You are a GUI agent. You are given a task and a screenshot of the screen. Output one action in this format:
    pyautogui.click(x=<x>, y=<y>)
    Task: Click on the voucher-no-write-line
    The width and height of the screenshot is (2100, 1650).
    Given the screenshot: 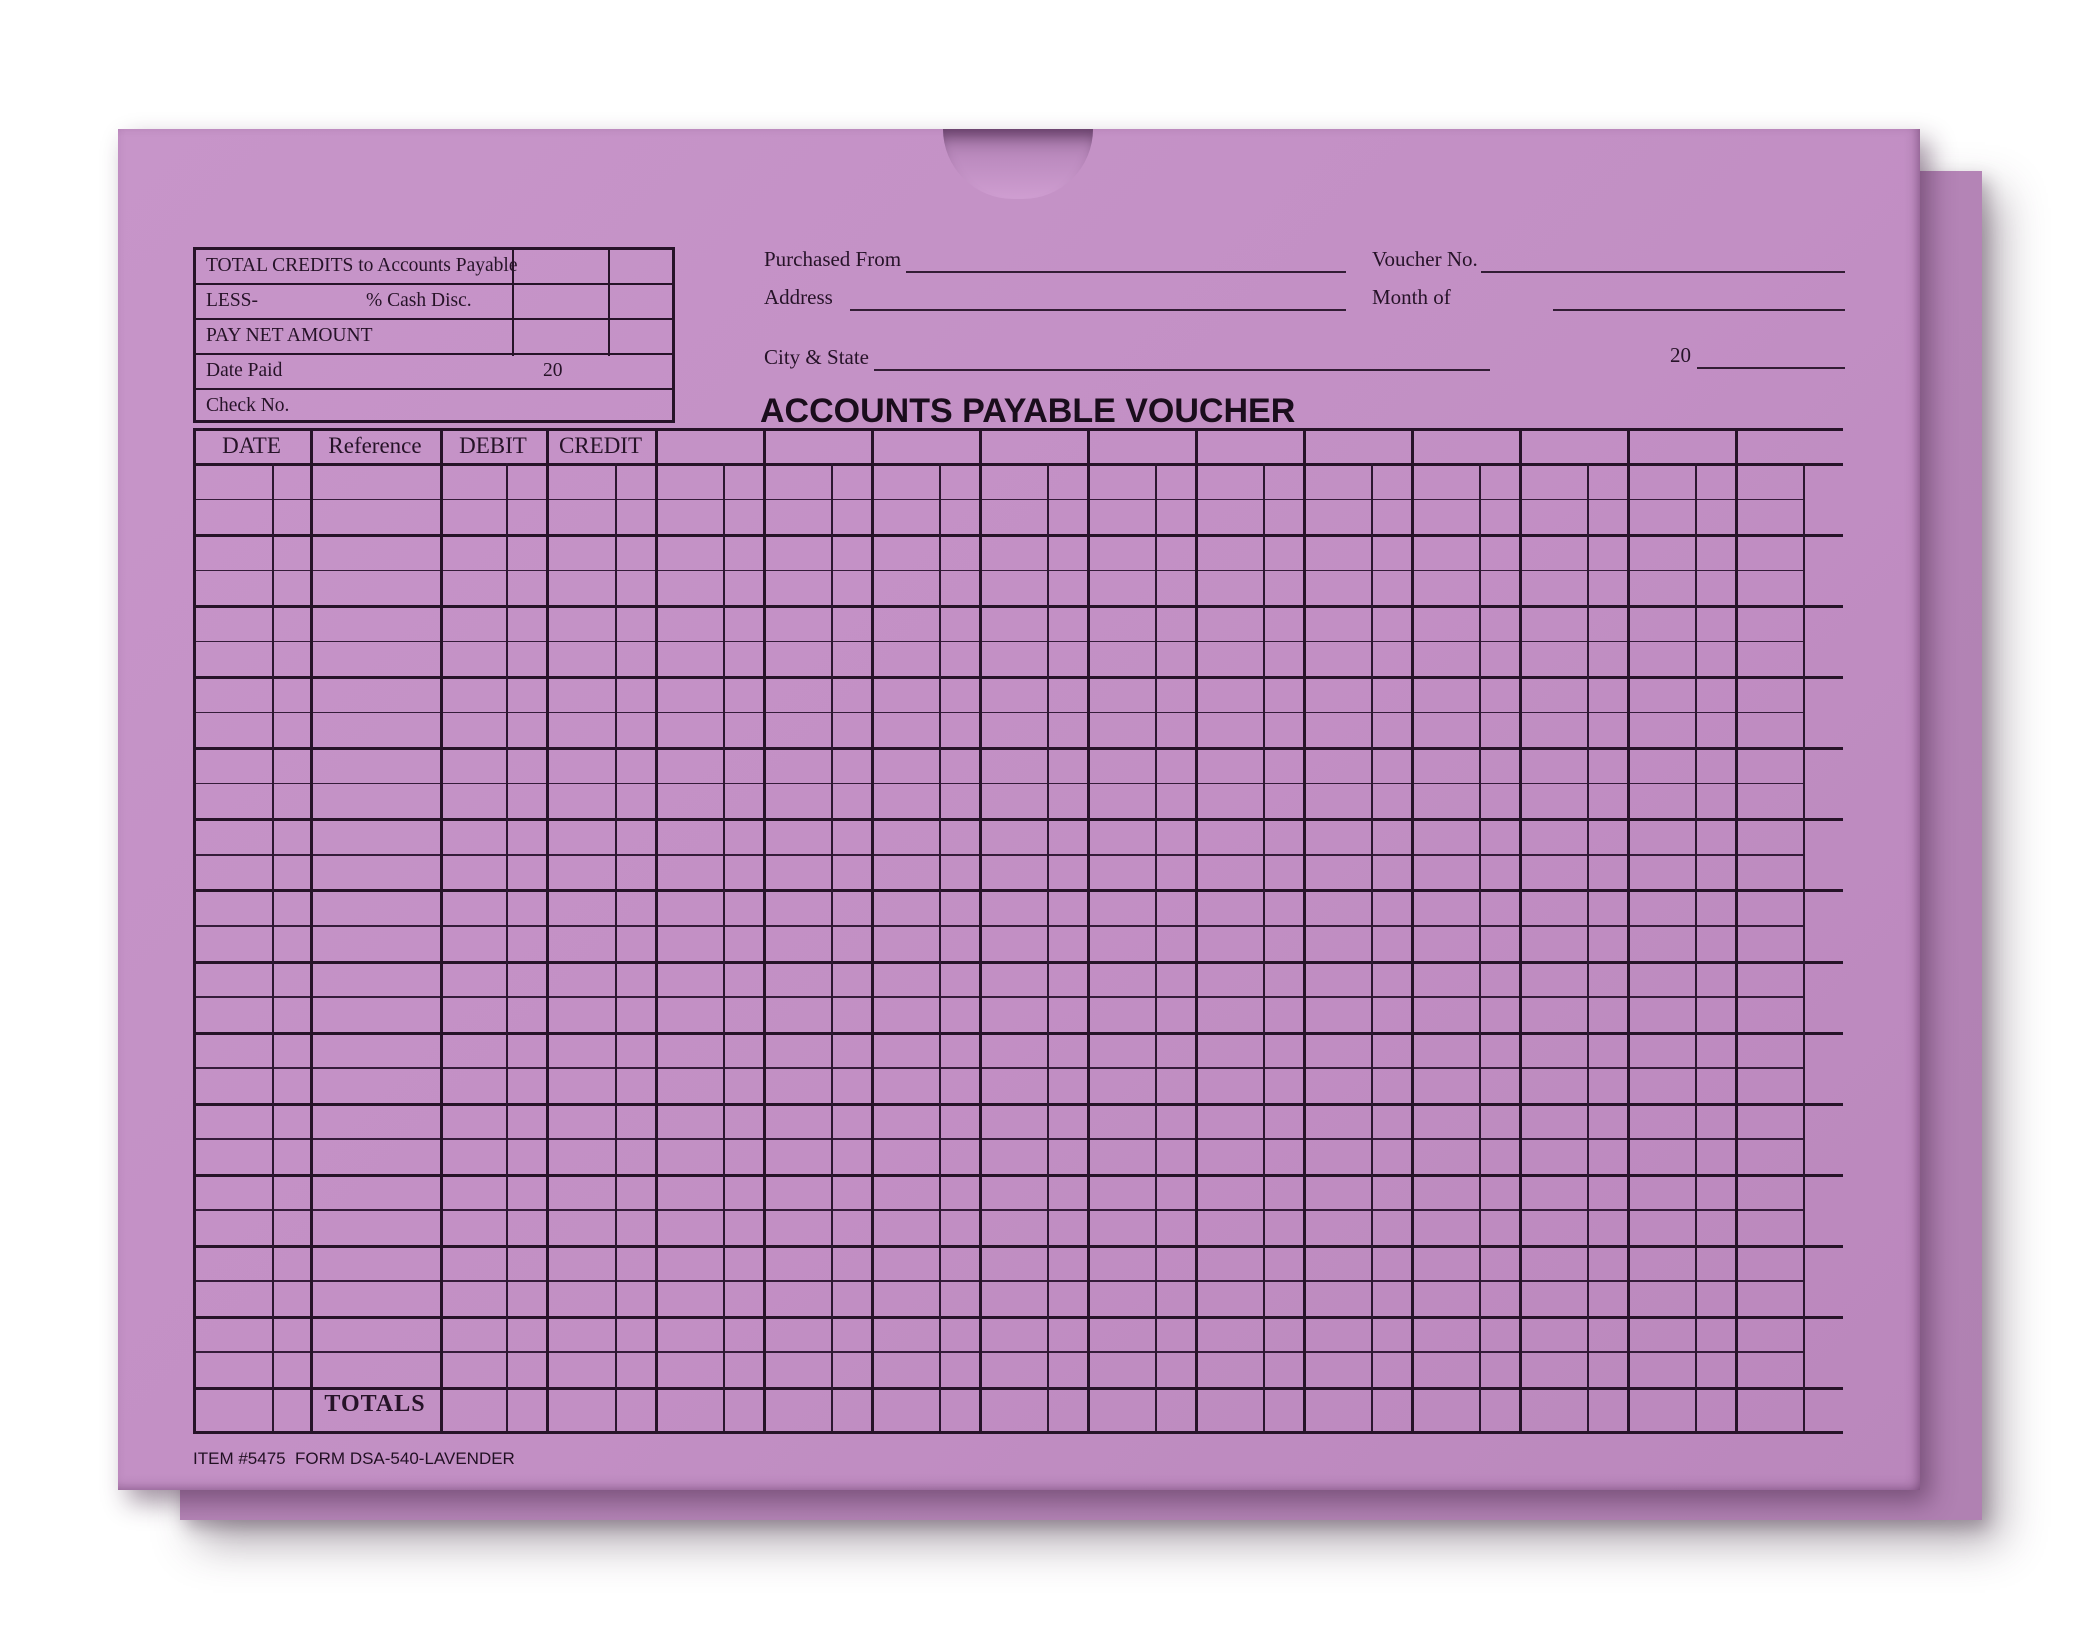 What is the action you would take?
    pyautogui.click(x=1663, y=272)
    